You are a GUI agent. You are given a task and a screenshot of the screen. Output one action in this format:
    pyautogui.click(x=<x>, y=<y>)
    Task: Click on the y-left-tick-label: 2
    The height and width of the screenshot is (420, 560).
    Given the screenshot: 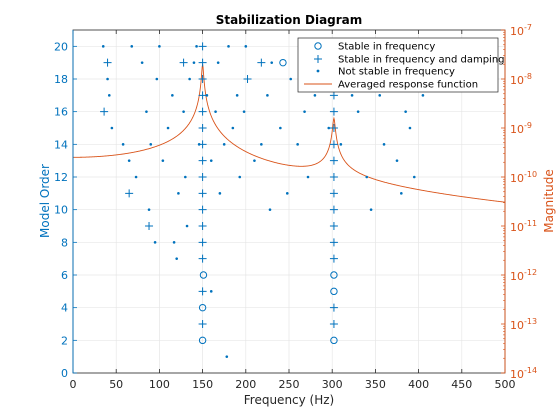 What is the action you would take?
    pyautogui.click(x=64, y=340)
    